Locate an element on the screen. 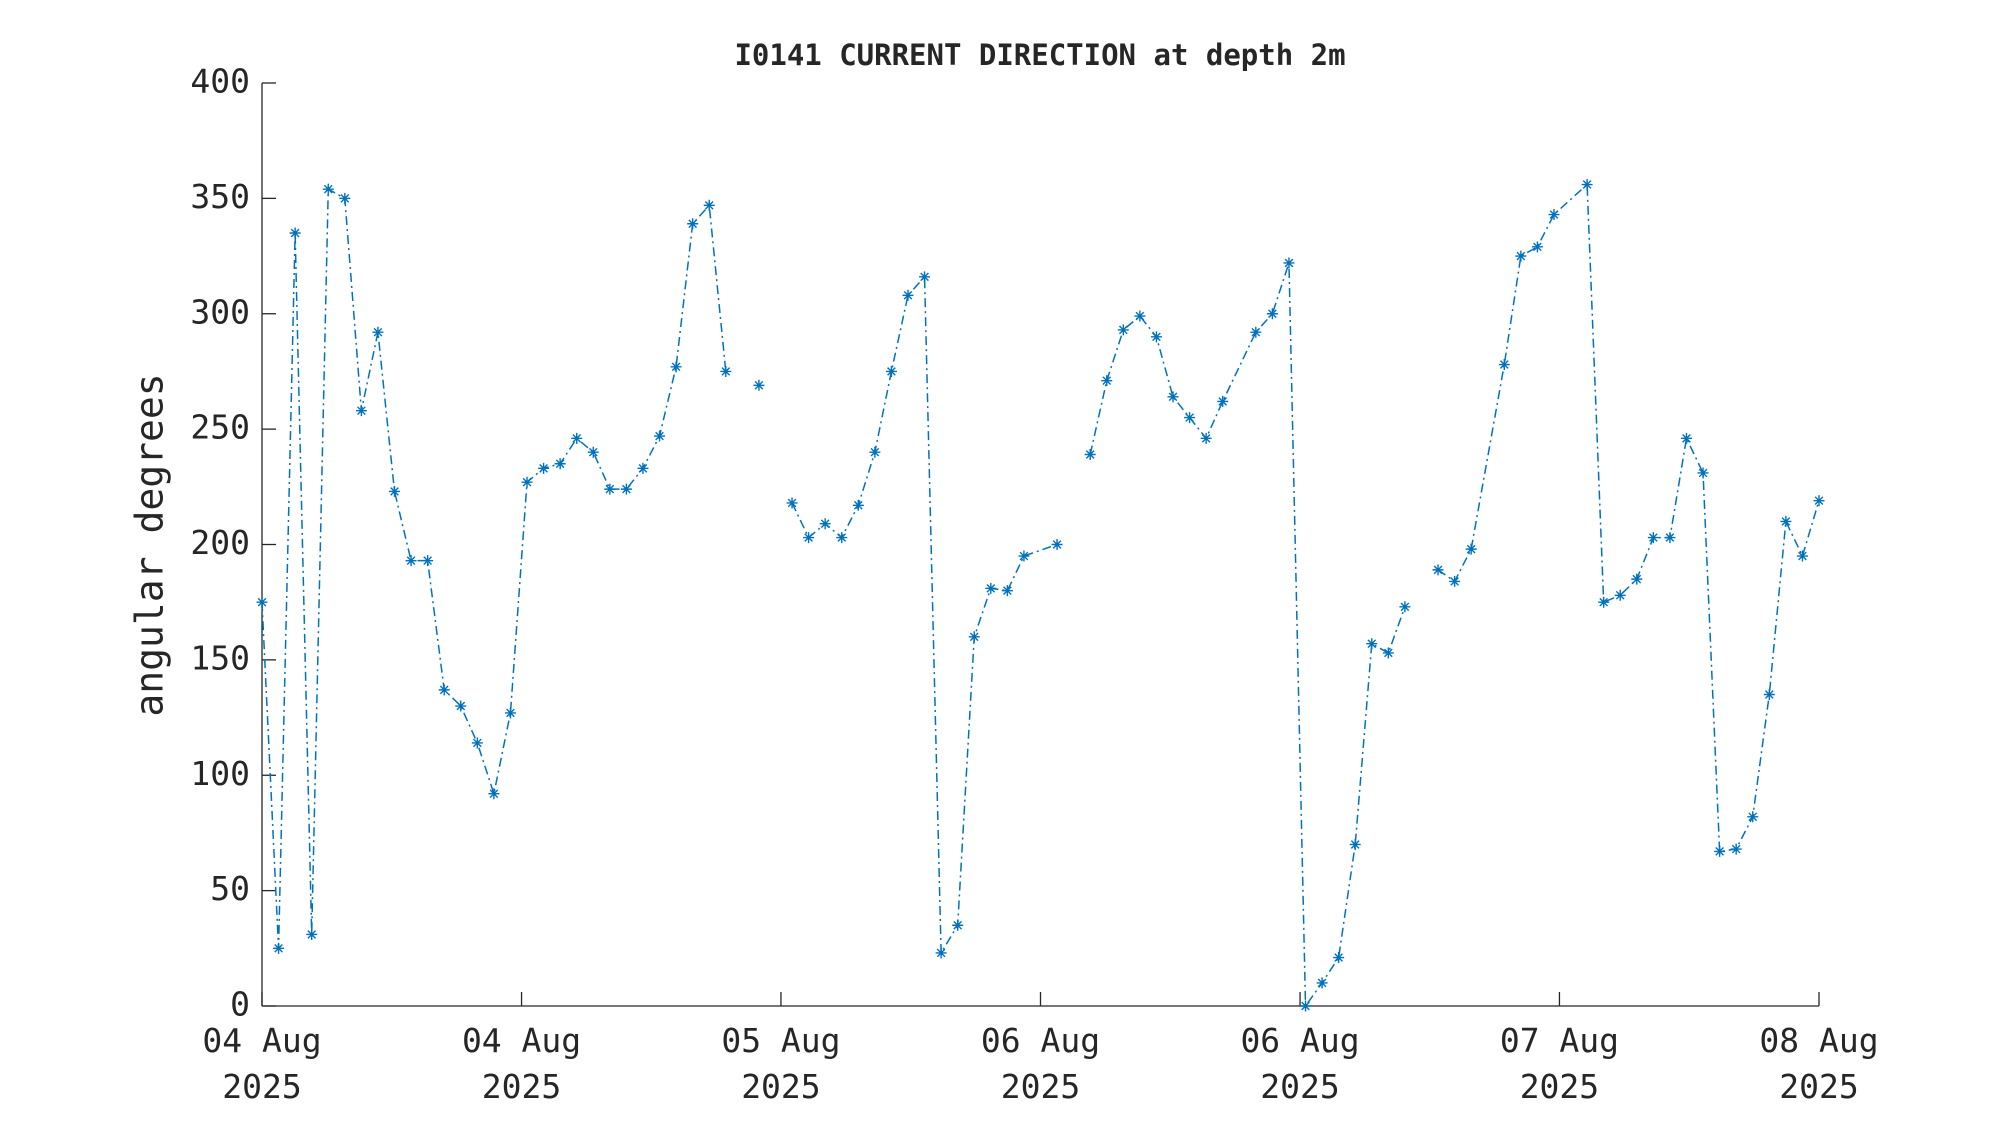 This screenshot has width=2000, height=1125. x-tick-label: 05 Aug 2025 is located at coordinates (781, 1063).